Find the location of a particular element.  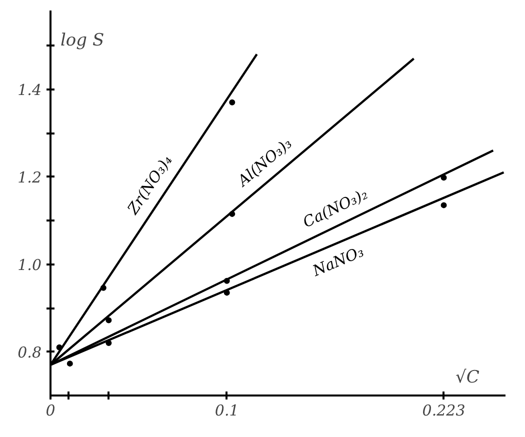

x-axis-title: √C is located at coordinates (468, 378).